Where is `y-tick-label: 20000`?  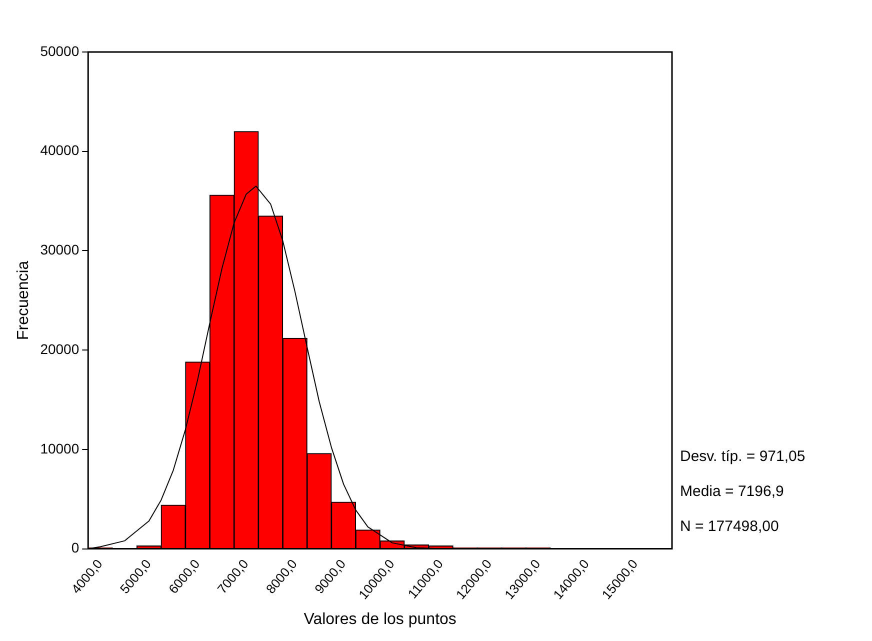 y-tick-label: 20000 is located at coordinates (60, 348).